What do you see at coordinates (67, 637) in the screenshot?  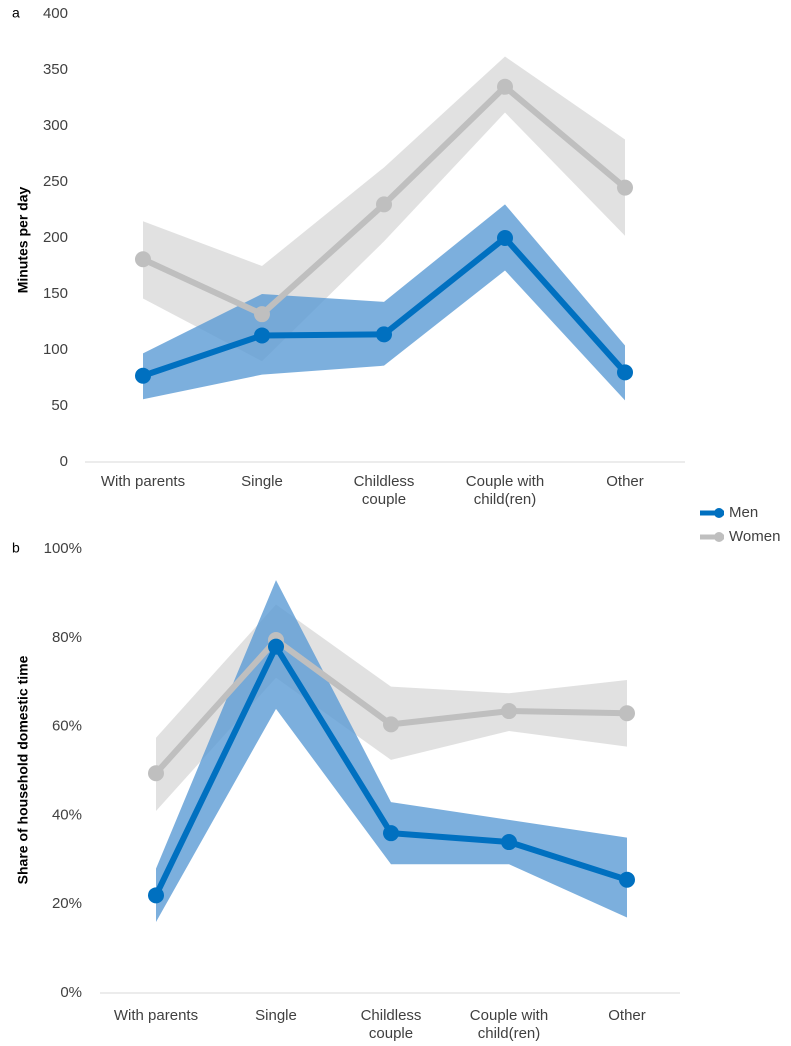 I see `y-tick-label: 80%` at bounding box center [67, 637].